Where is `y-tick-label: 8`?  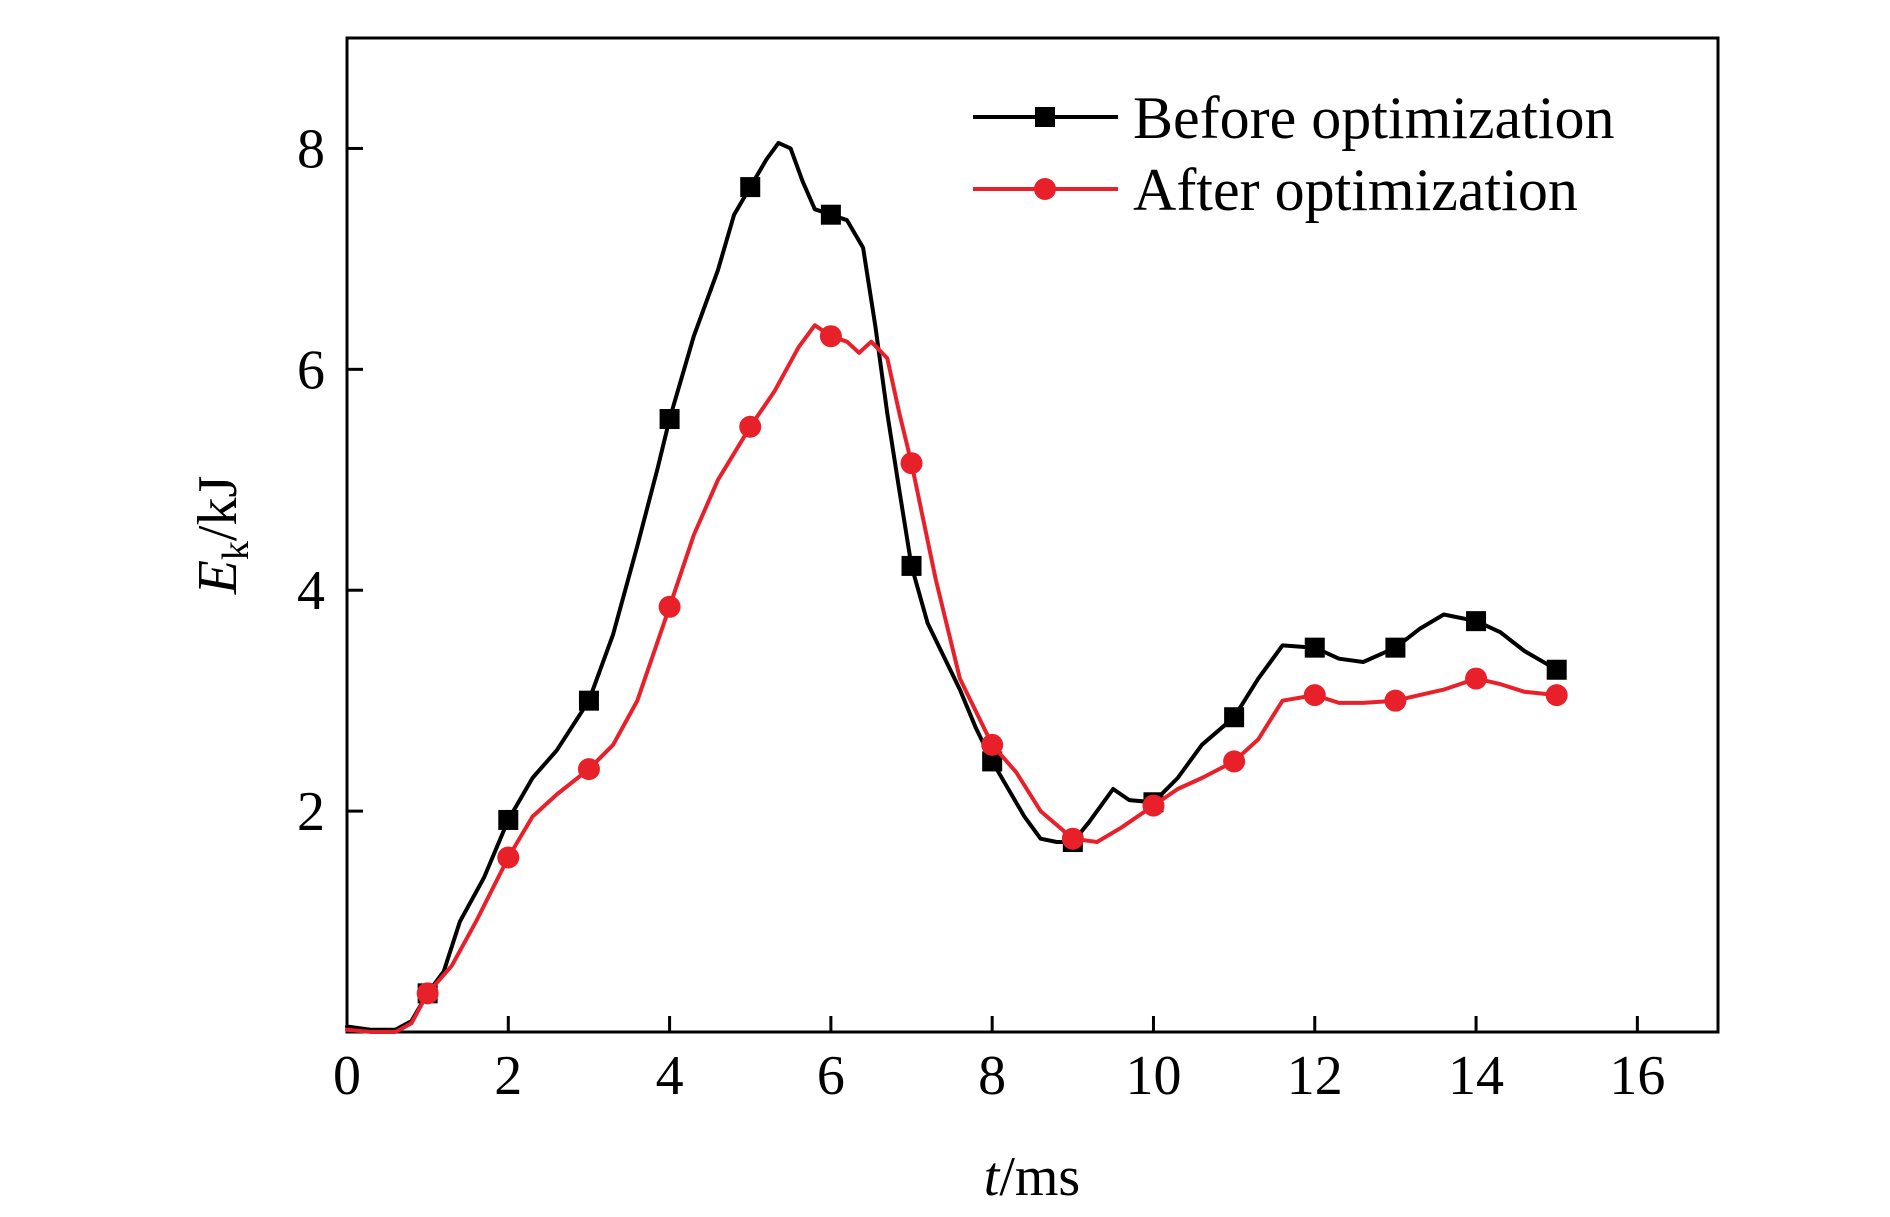 y-tick-label: 8 is located at coordinates (311, 149).